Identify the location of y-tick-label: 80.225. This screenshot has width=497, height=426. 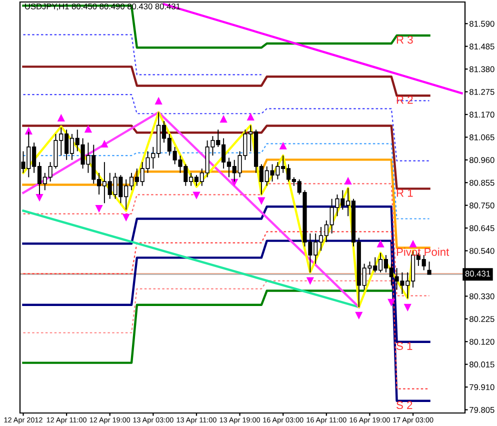
(482, 319).